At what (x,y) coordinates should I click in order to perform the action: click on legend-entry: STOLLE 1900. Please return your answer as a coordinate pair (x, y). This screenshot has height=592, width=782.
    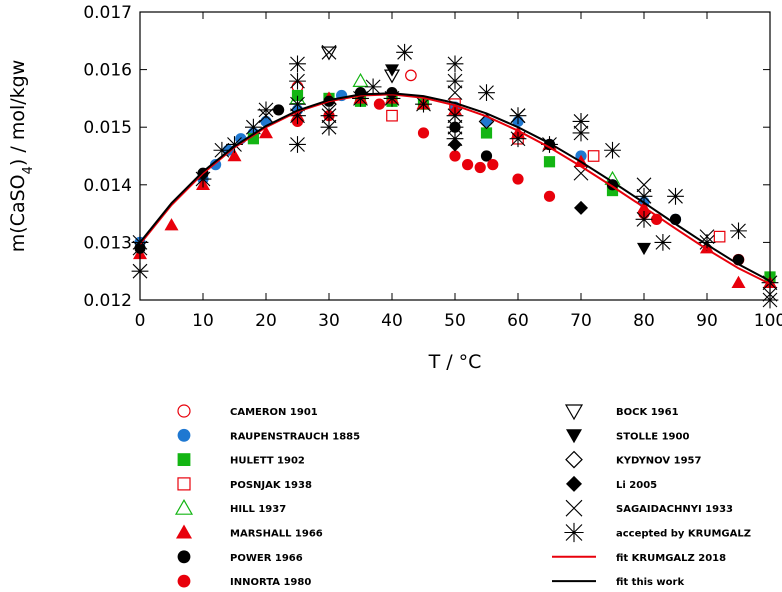
    Looking at the image, I should click on (627, 436).